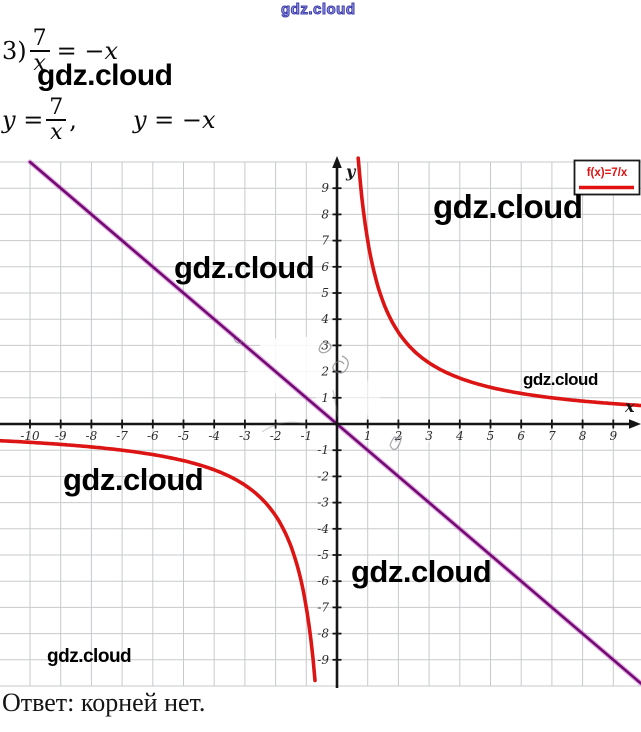  I want to click on fraction-7-over-x: 7 x, so click(39, 51).